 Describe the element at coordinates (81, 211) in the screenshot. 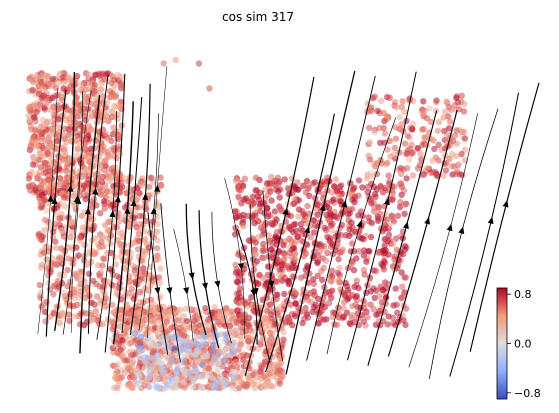

I see `streamline` at that location.